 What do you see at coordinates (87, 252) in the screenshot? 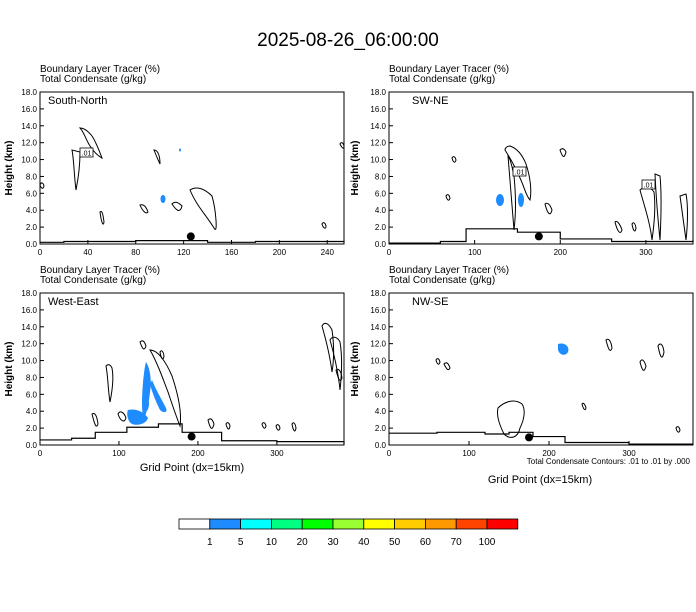
I see `x-tick-label: 40` at bounding box center [87, 252].